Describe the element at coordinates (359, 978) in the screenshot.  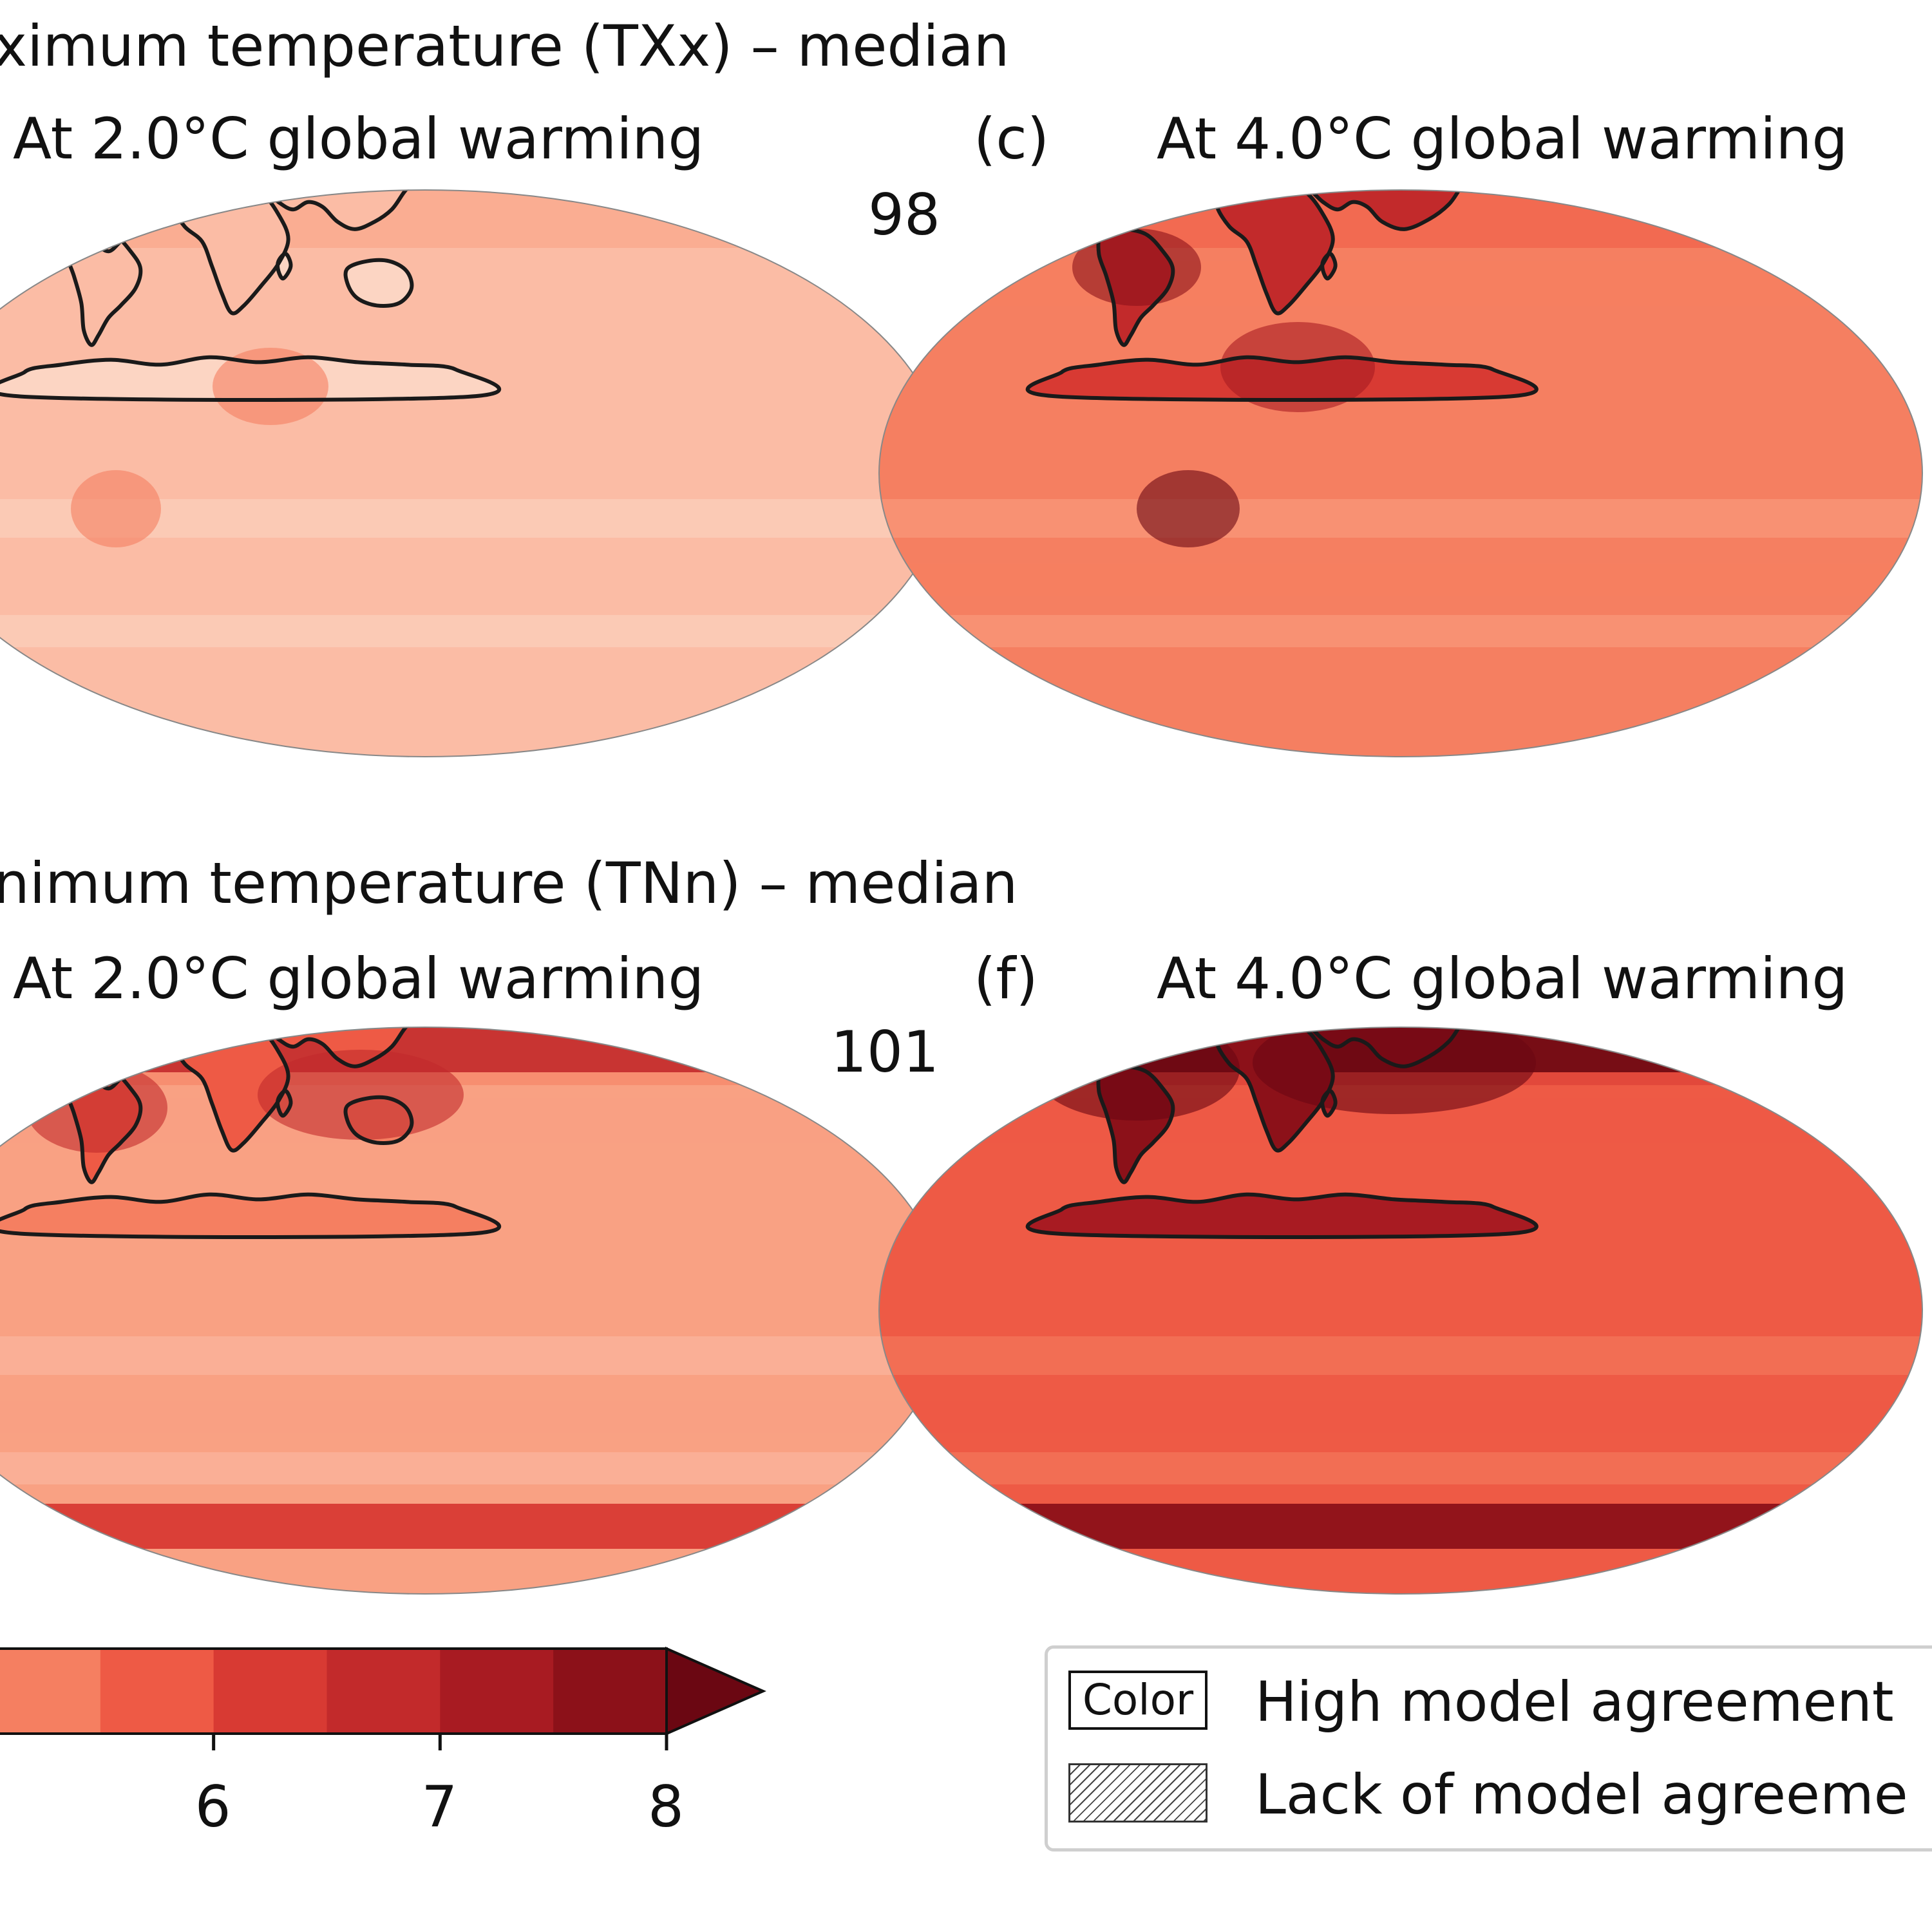
I see `panel-title-e: At 2.0°C global warming` at that location.